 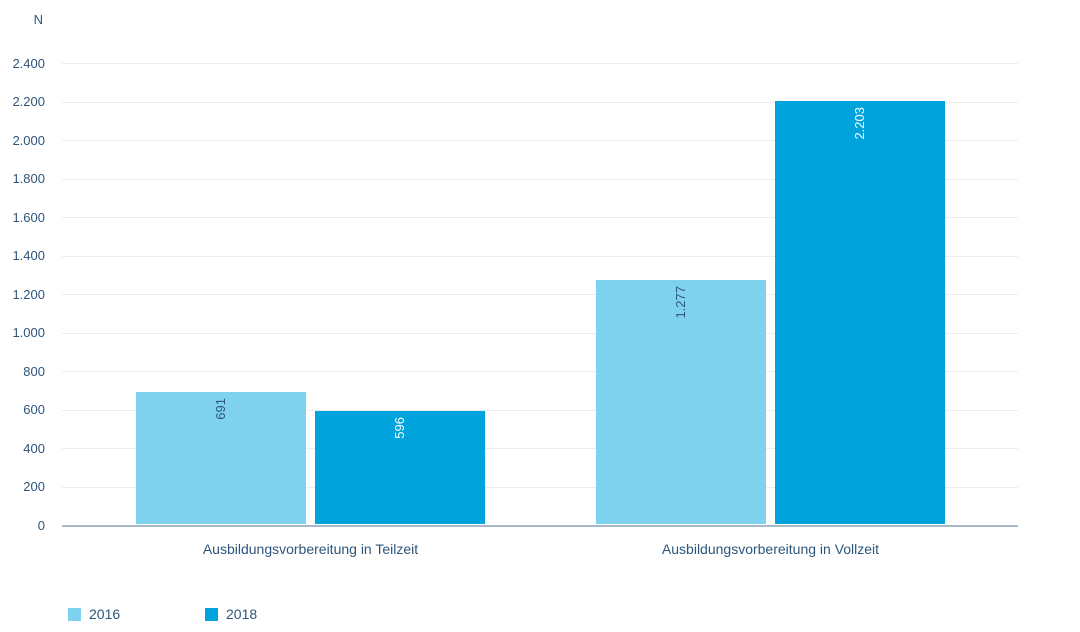 I want to click on legend-swatch-2018, so click(x=211, y=614).